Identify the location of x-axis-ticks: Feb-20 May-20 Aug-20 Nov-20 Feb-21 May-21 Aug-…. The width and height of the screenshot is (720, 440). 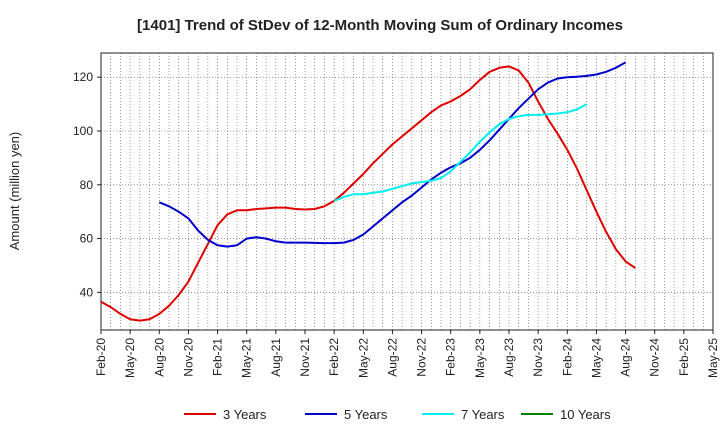
(407, 354).